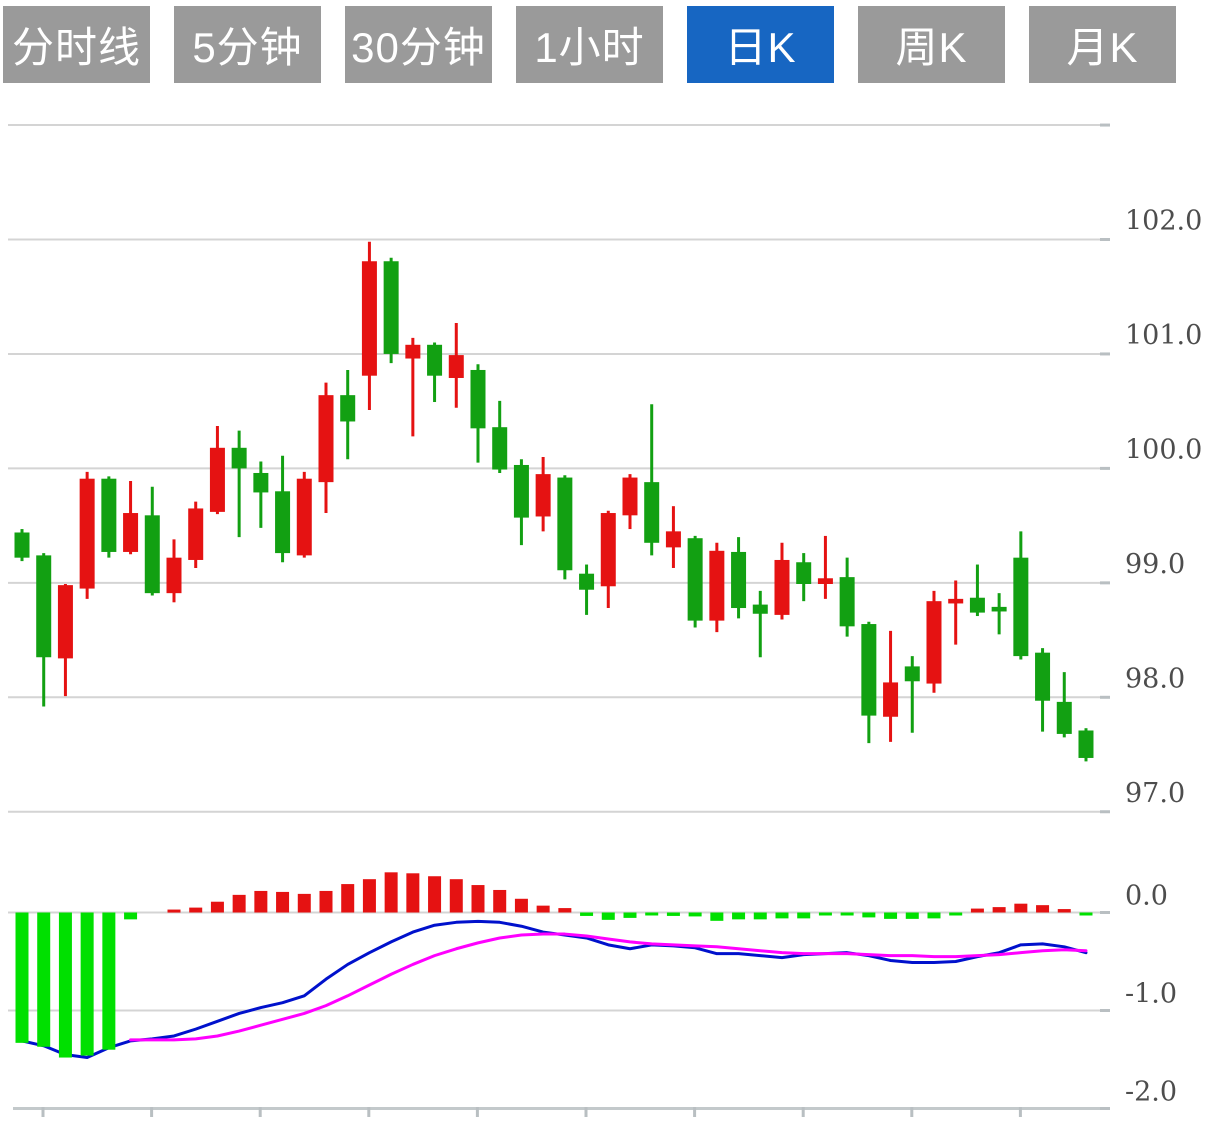 The width and height of the screenshot is (1207, 1122). Describe the element at coordinates (608, 987) in the screenshot. I see `dea-line` at that location.